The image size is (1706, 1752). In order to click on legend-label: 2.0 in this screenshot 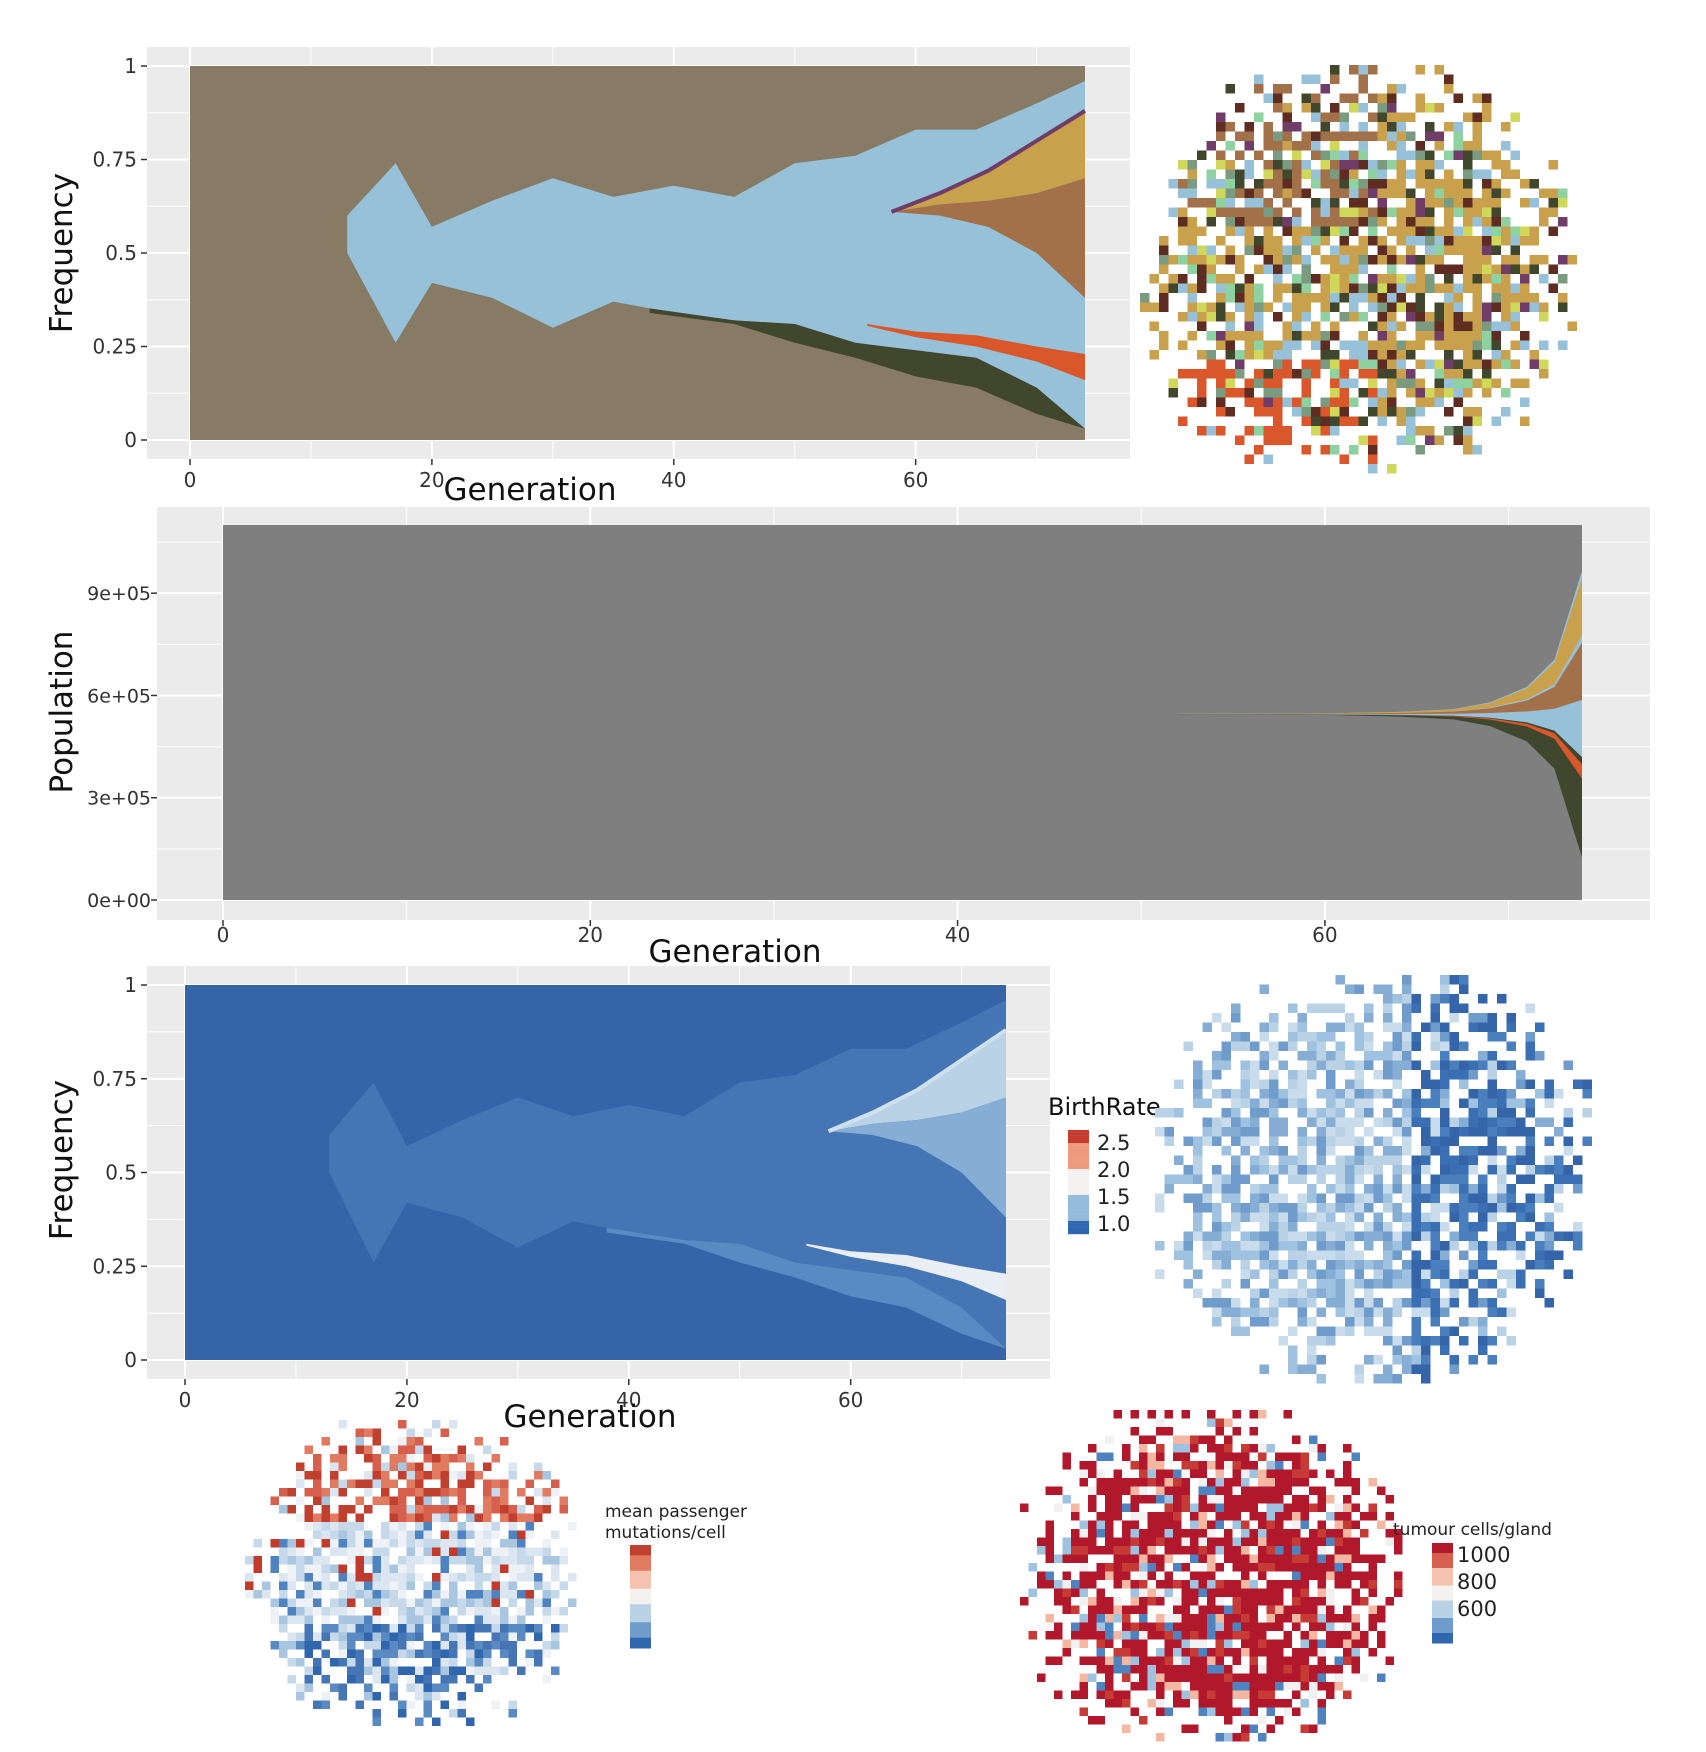, I will do `click(1113, 1170)`.